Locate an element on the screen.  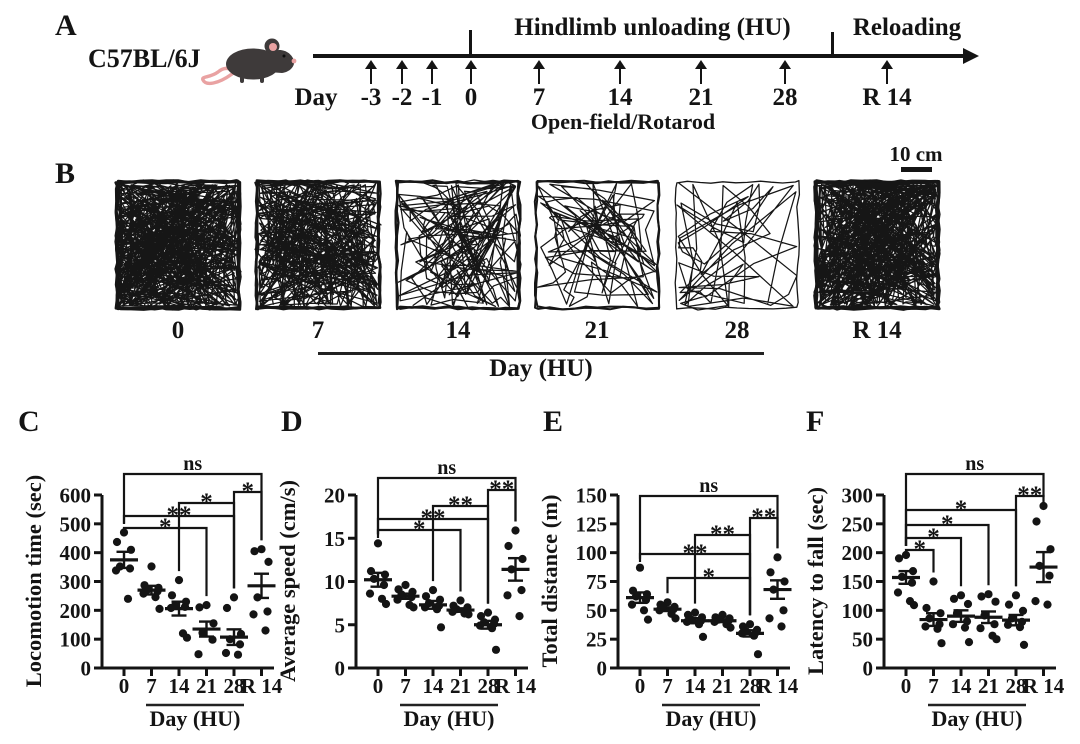
xtick-C-28: 28 is located at coordinates (234, 686).